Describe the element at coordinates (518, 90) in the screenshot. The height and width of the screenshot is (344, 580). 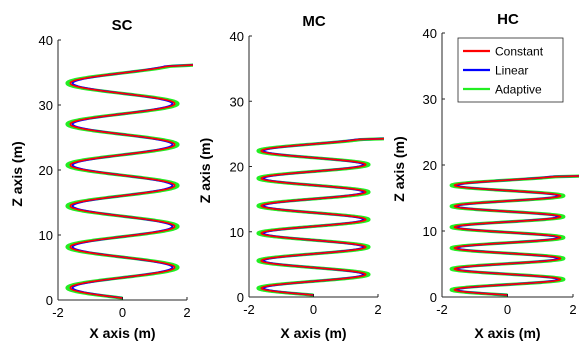
I see `legend-label-adaptive: Adaptive` at that location.